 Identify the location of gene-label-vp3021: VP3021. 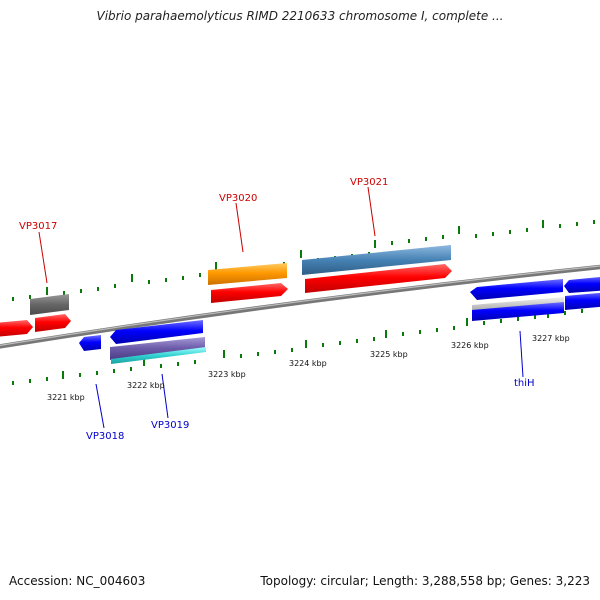
(369, 182).